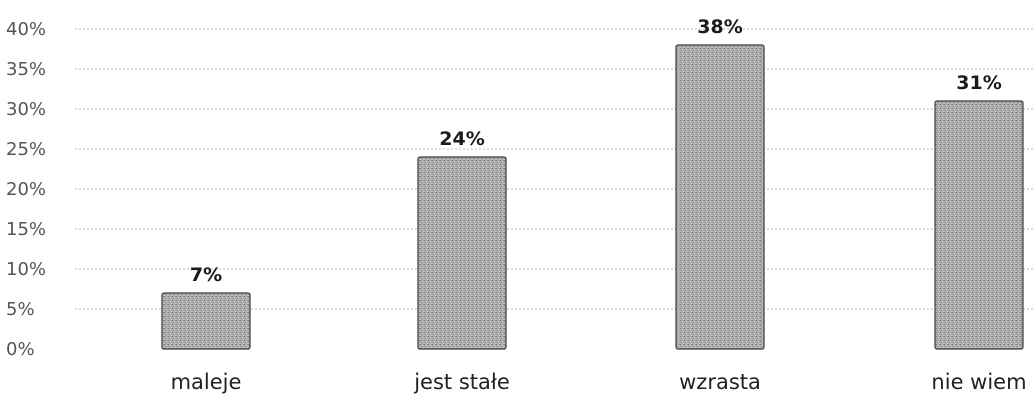 This screenshot has width=1033, height=394. I want to click on category-label: jest stałe, so click(461, 382).